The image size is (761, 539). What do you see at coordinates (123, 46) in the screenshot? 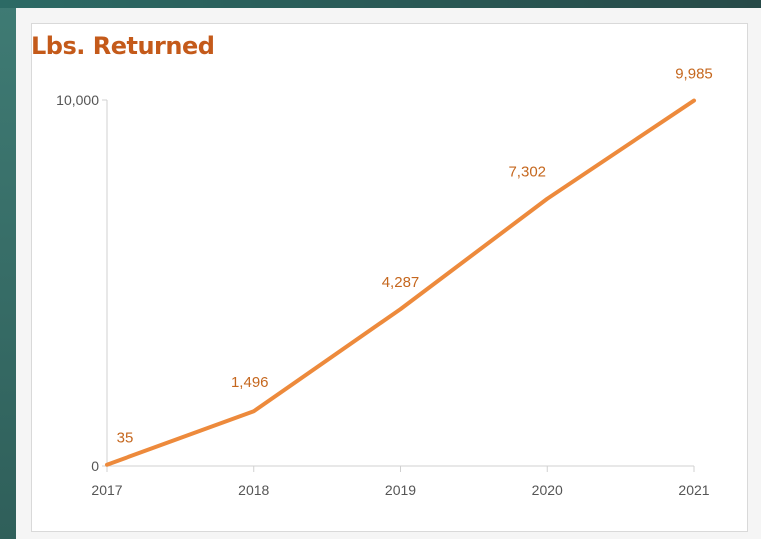
I see `chart-title: Lbs. Returned` at bounding box center [123, 46].